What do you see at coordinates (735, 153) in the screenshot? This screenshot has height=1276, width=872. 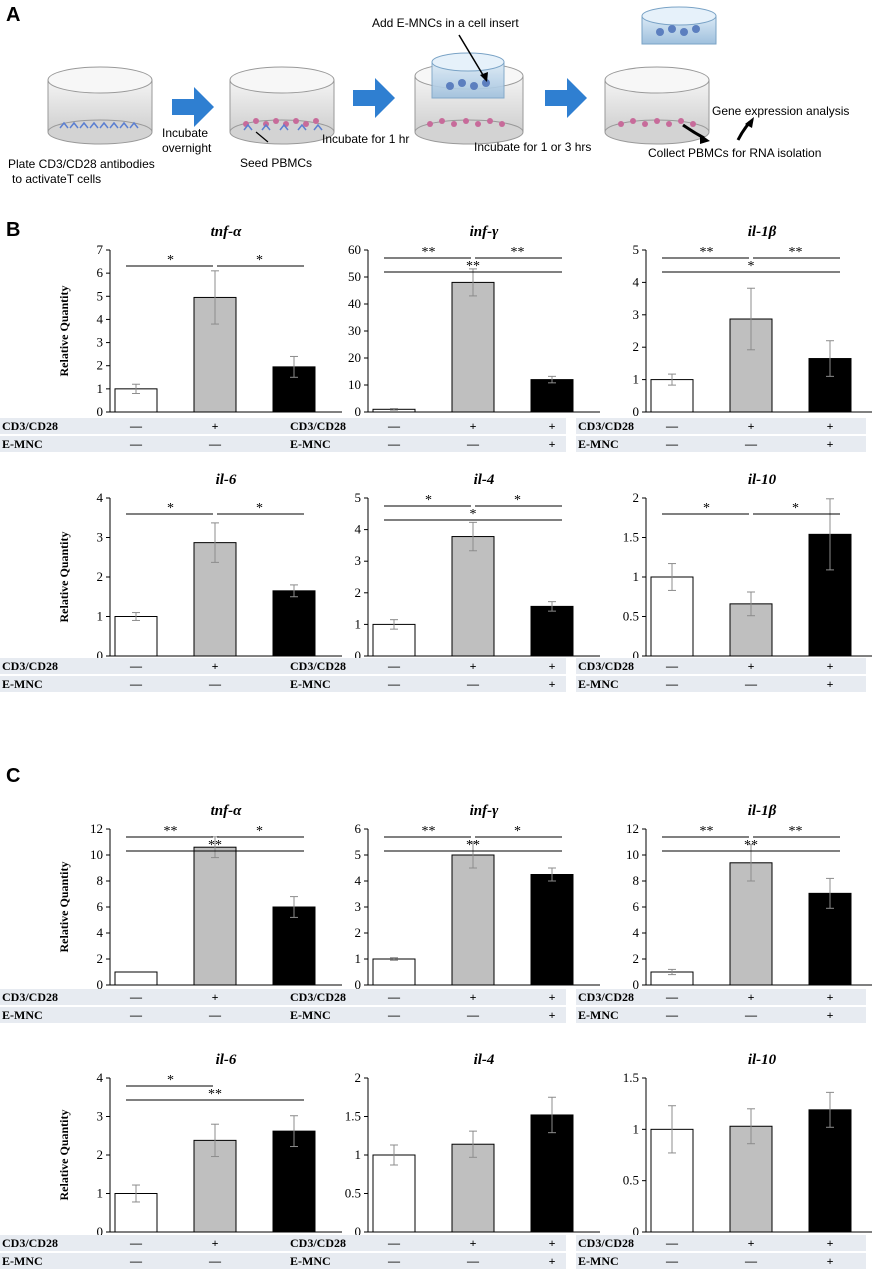 I see `step-collect-pbmcs: Collect PBMCs for RNA isolation` at bounding box center [735, 153].